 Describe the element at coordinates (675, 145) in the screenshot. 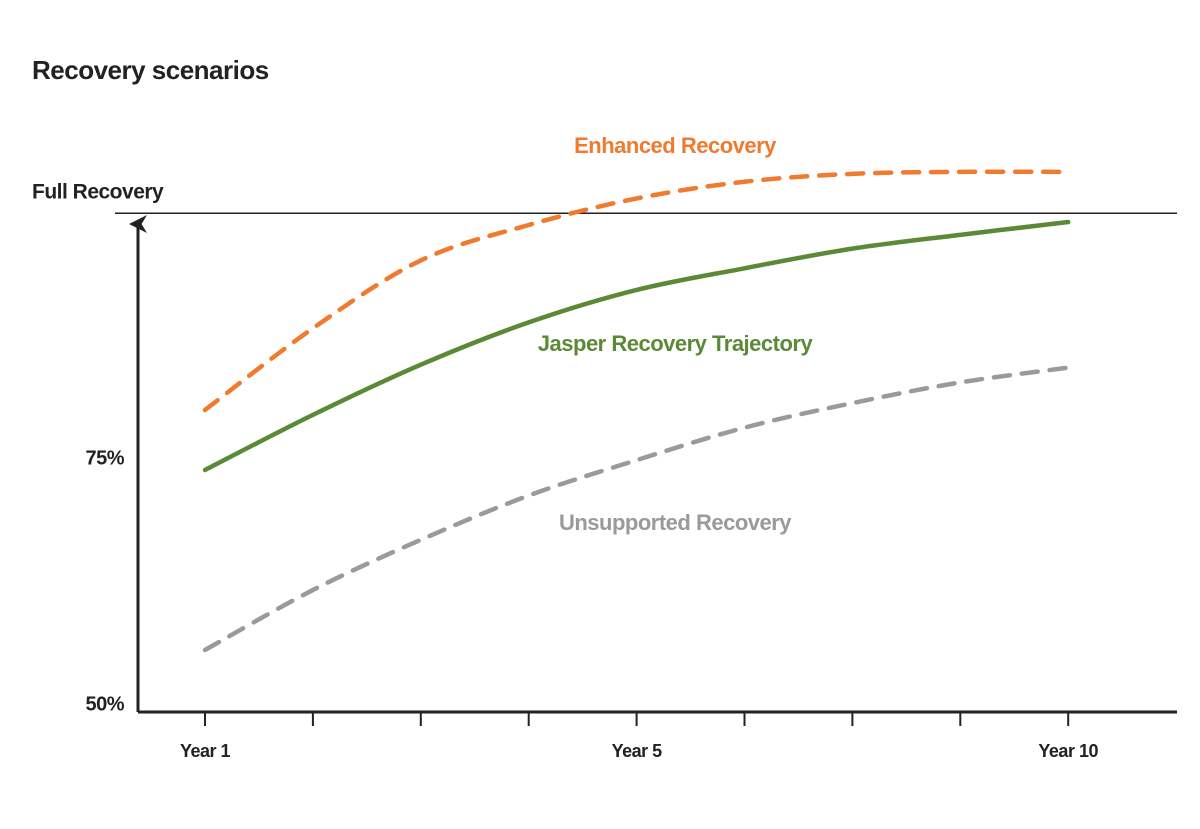

I see `series-label: Enhanced Recovery` at that location.